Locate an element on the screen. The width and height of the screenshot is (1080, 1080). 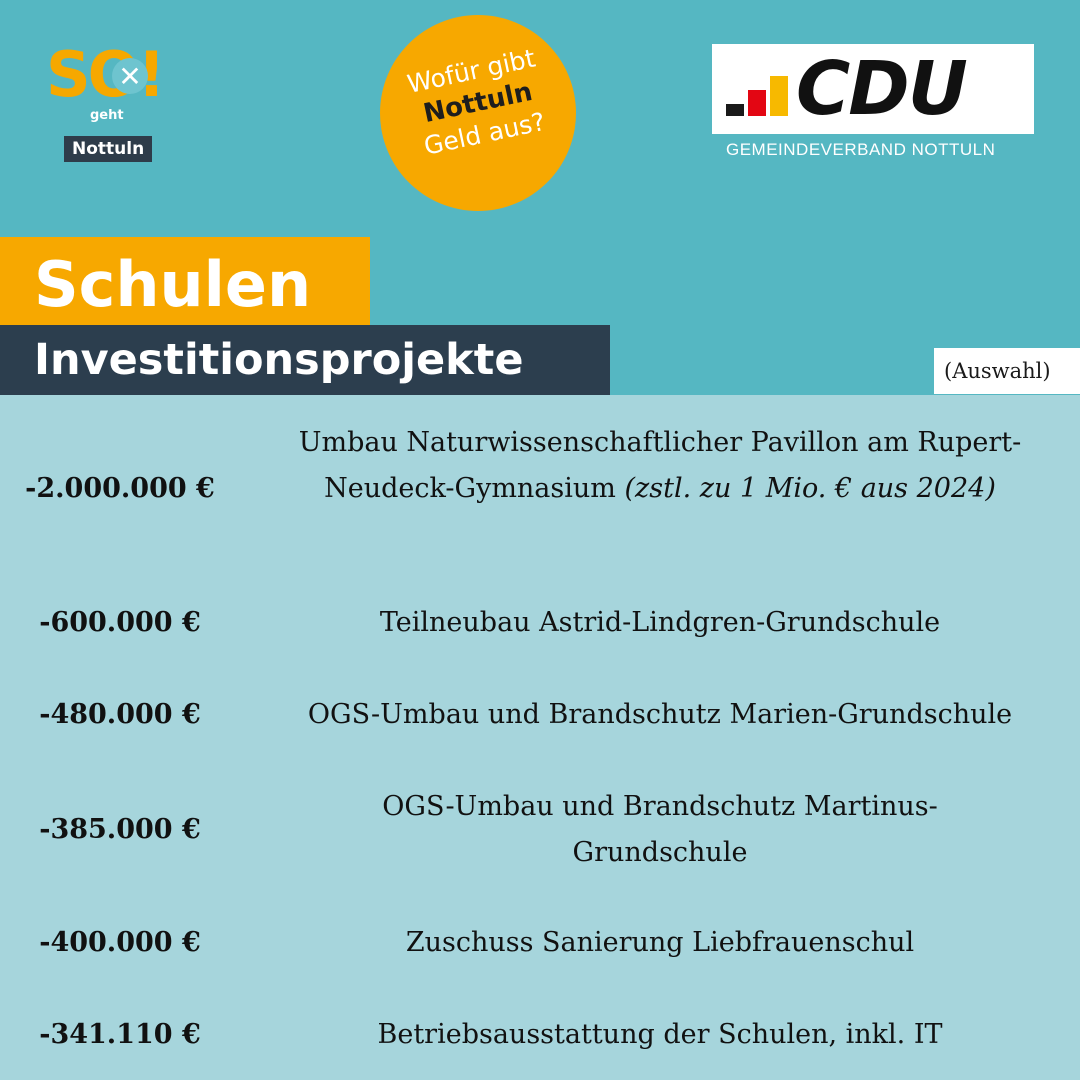
so-logo-sub: geht is located at coordinates (107, 115).